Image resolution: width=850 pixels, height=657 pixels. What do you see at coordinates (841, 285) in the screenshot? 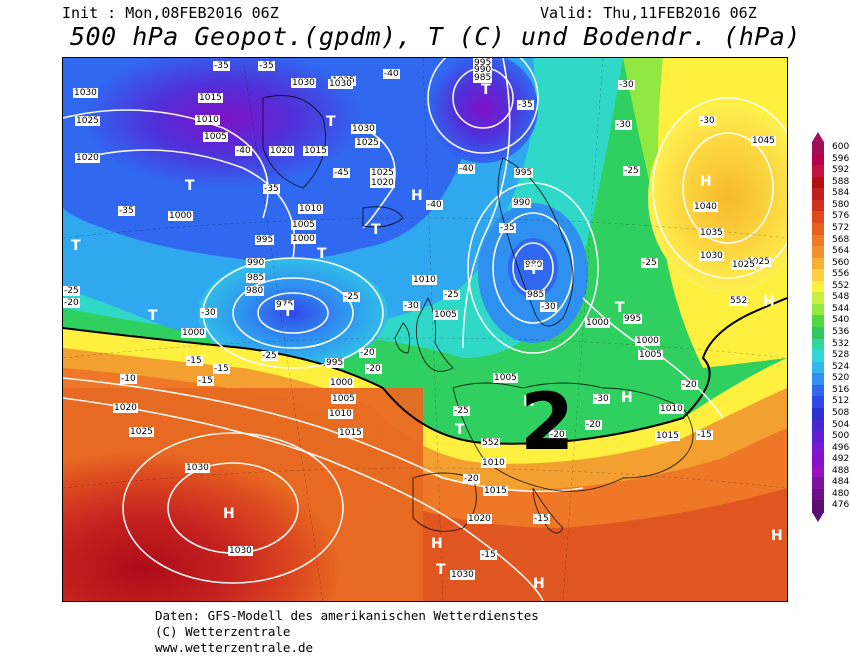
I see `legend-label: 552` at bounding box center [841, 285].